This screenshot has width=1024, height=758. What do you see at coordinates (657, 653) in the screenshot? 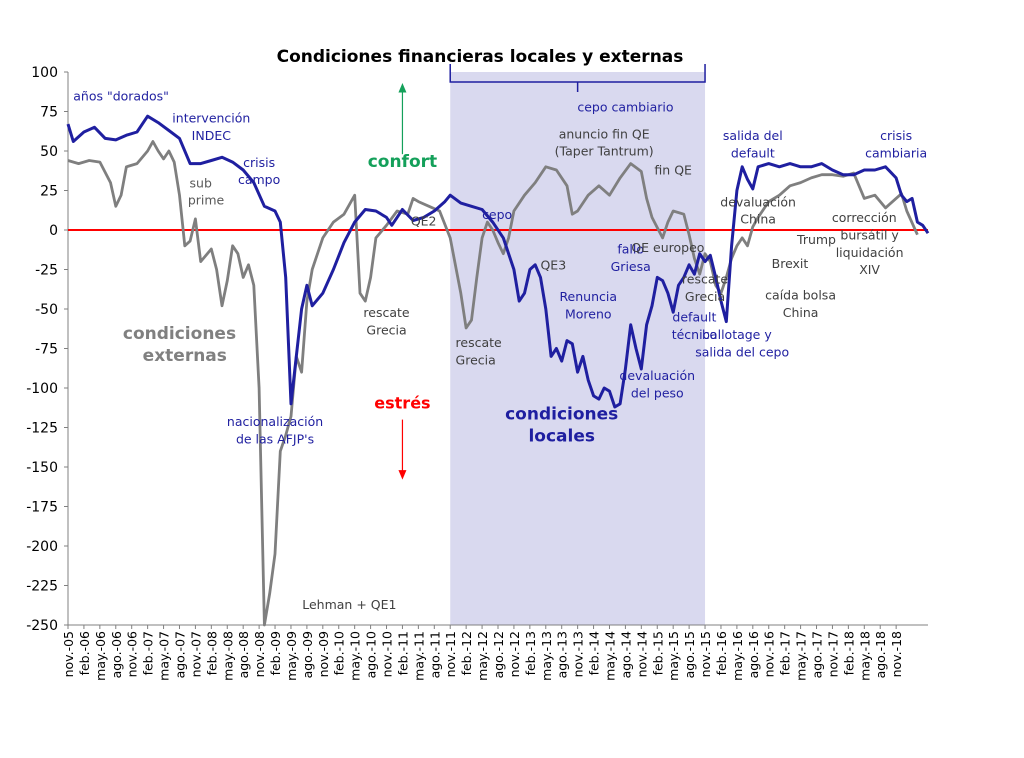
I see `x-tick-label: feb.-15` at bounding box center [657, 653].